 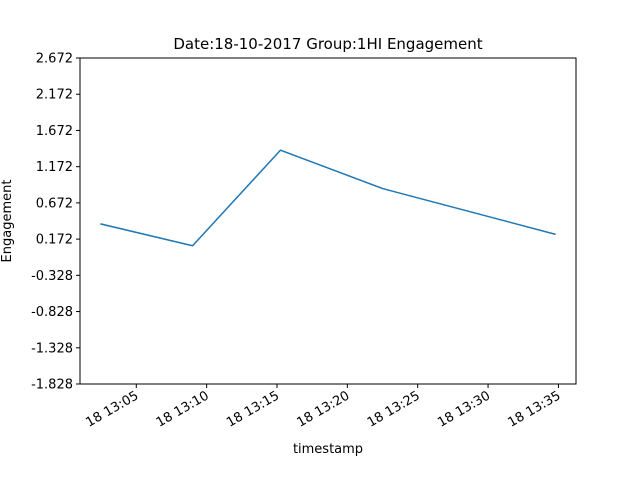 I want to click on y-tick-label: 2.672, so click(x=54, y=59).